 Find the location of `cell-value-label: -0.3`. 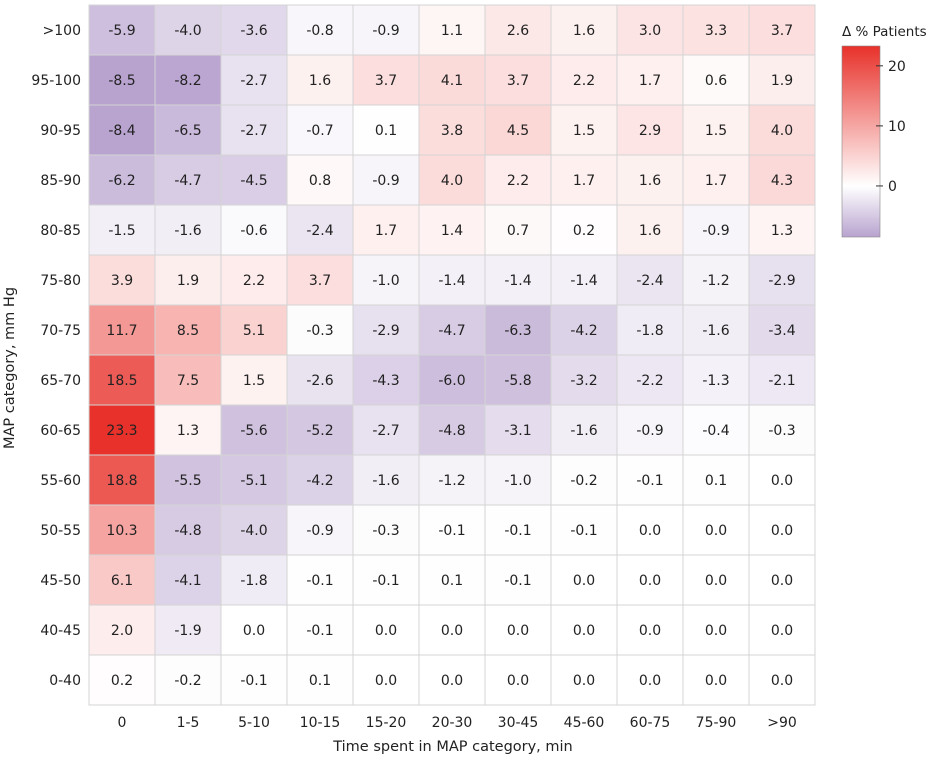

cell-value-label: -0.3 is located at coordinates (319, 331).